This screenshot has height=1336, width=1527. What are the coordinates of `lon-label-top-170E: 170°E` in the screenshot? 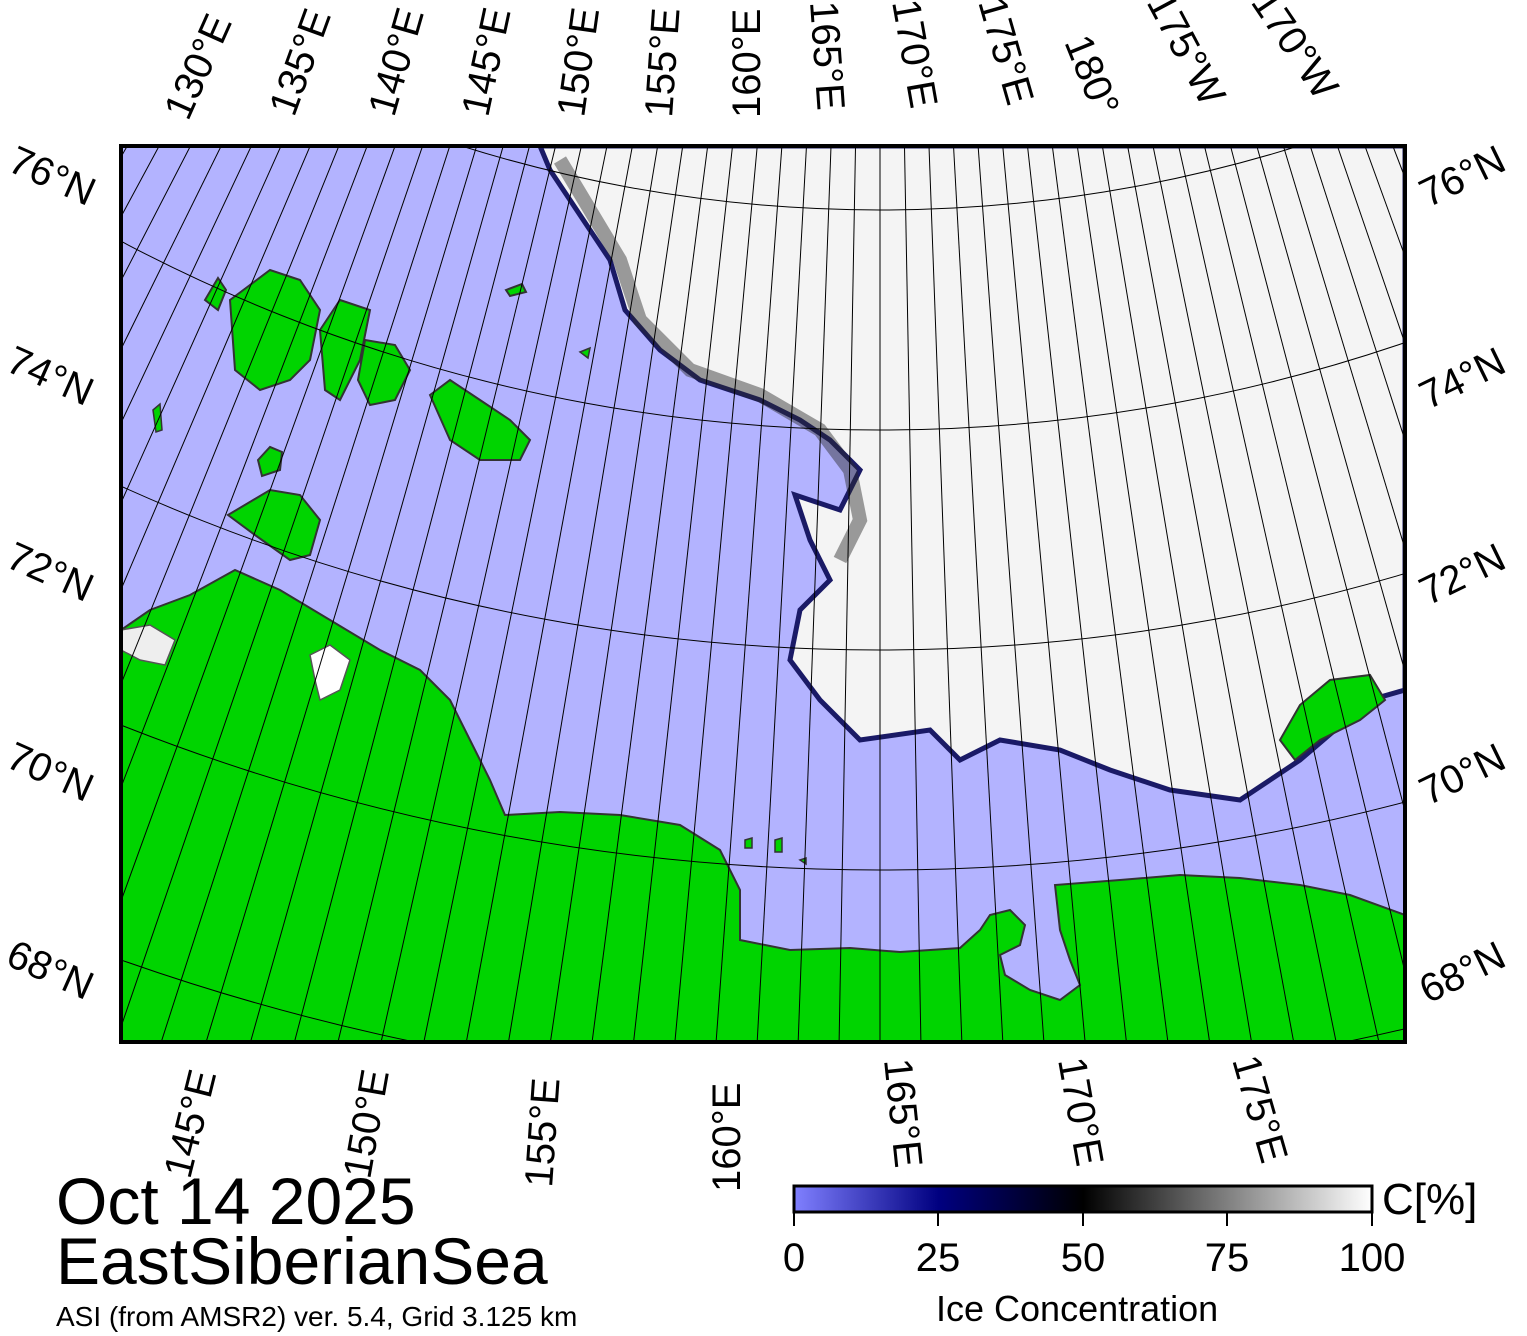 It's located at (914, 55).